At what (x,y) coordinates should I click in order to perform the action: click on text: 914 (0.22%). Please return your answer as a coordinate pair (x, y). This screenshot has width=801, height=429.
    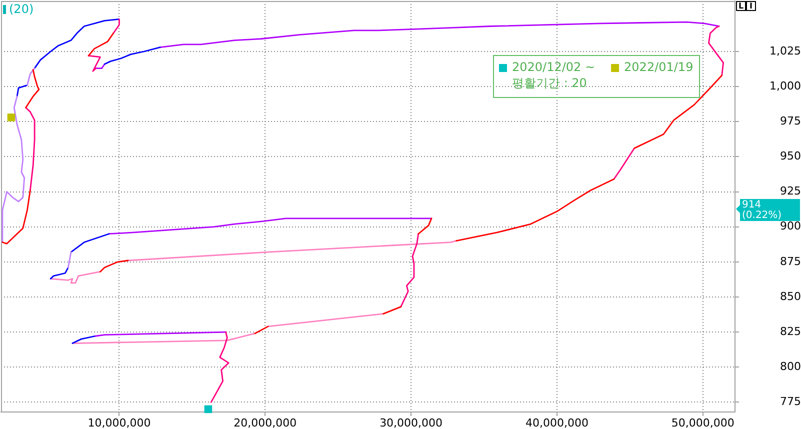
    Looking at the image, I should click on (762, 211).